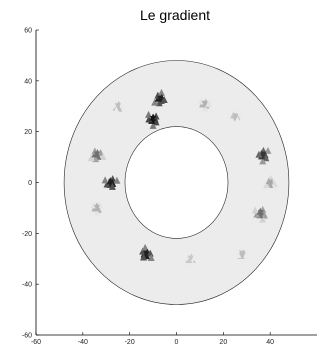 This screenshot has width=324, height=351. What do you see at coordinates (28, 132) in the screenshot?
I see `y-tick-label: 20` at bounding box center [28, 132].